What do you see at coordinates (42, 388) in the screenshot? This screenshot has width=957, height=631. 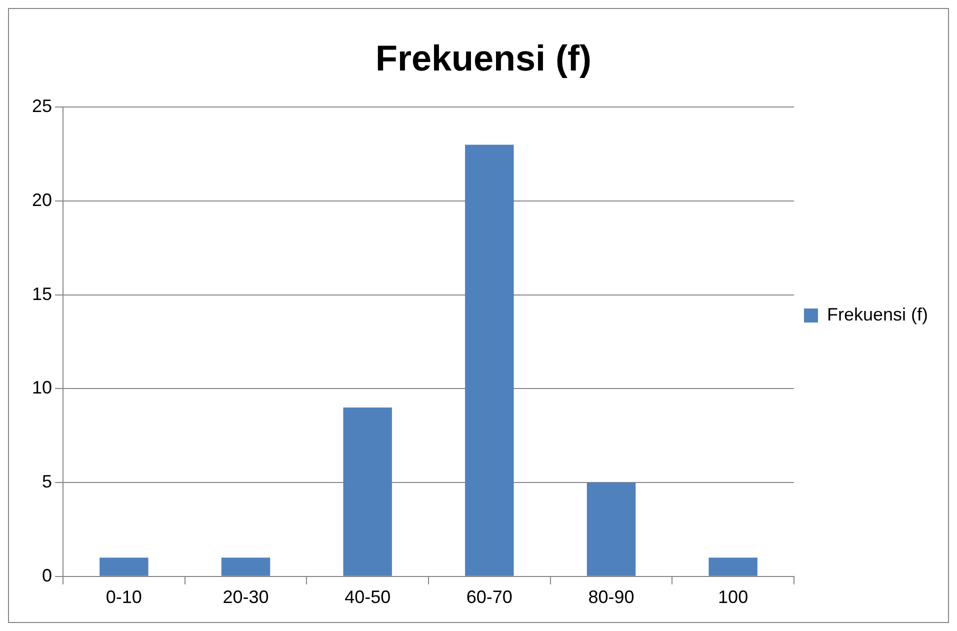 I see `y-tick-label: 10` at bounding box center [42, 388].